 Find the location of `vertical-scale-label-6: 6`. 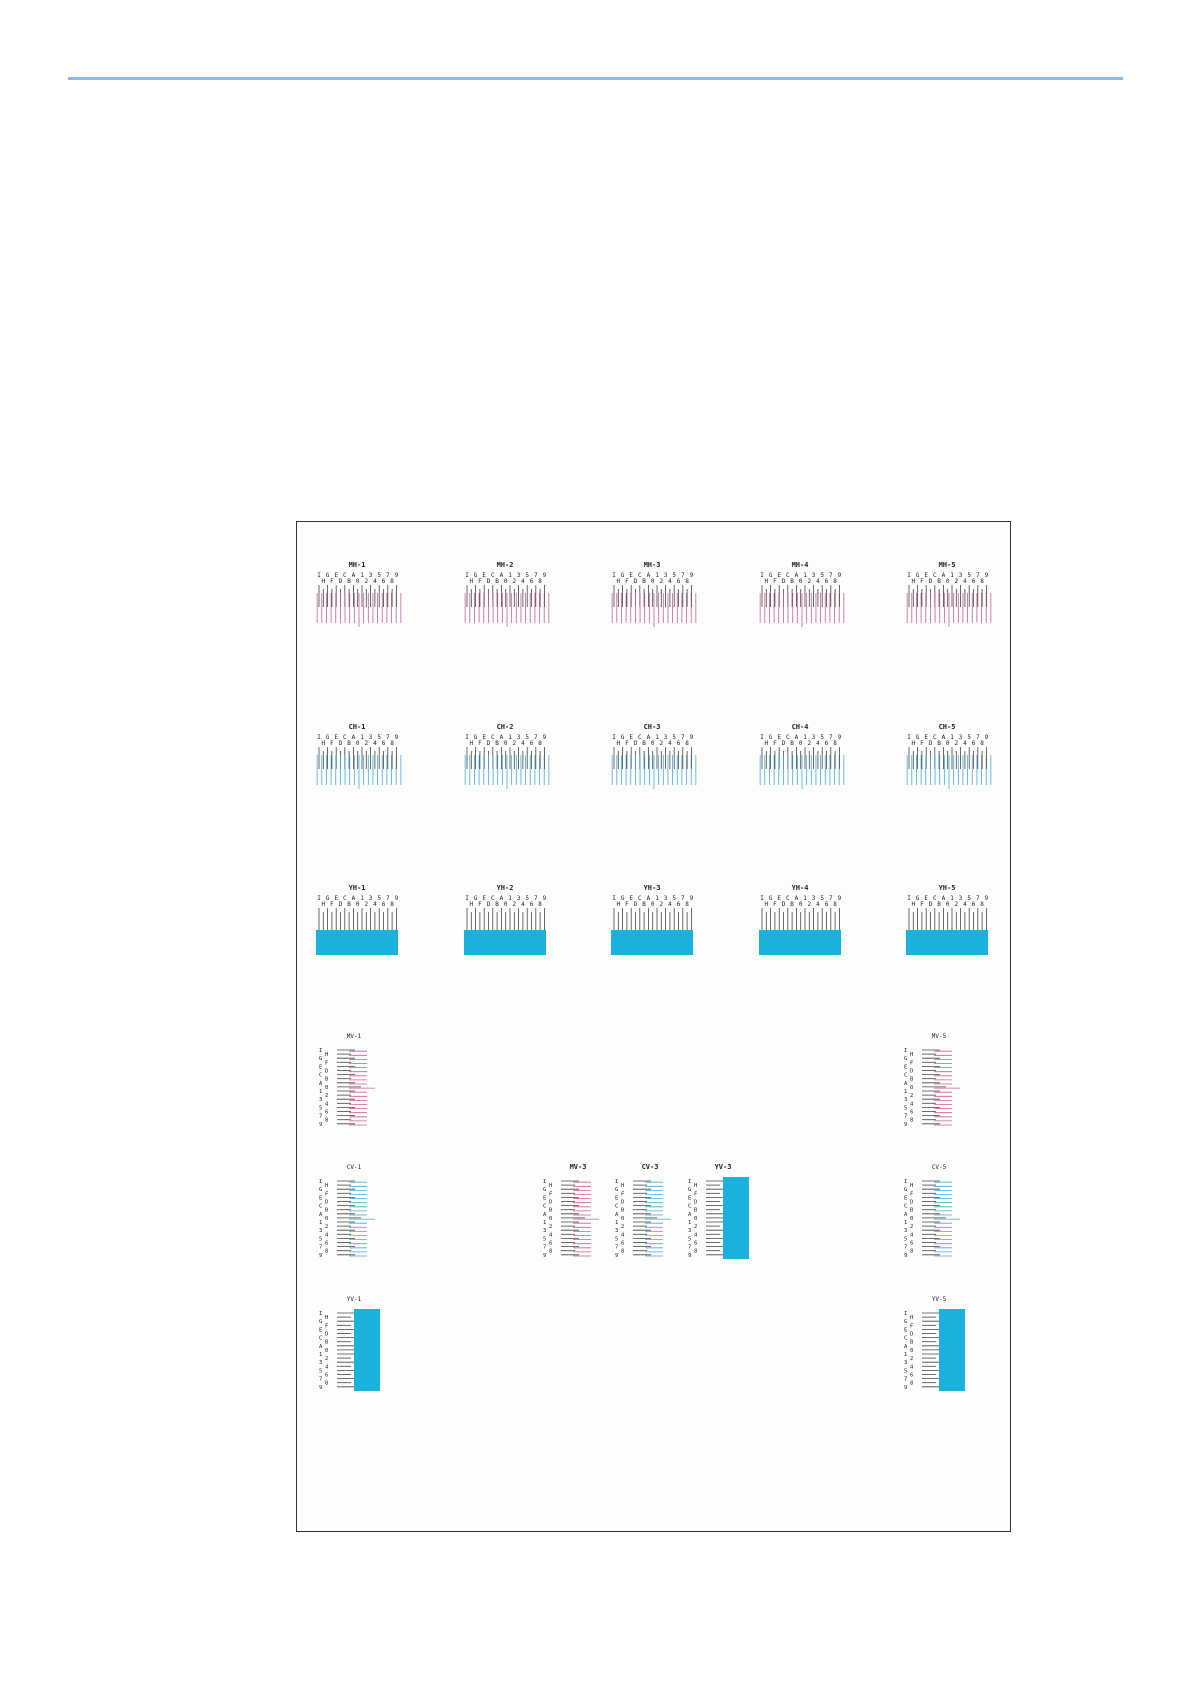

vertical-scale-label-6: 6 is located at coordinates (911, 1376).